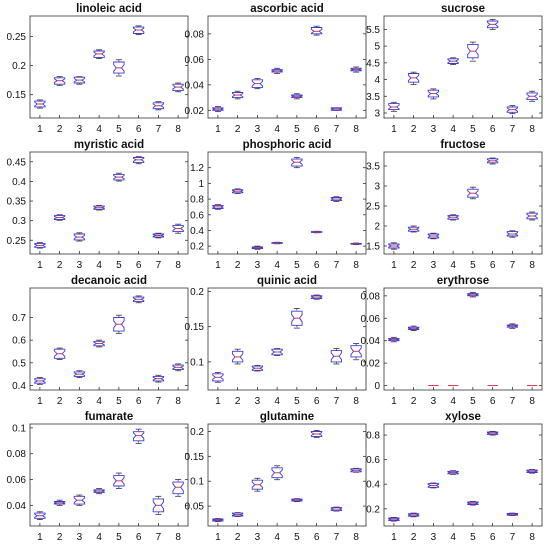  Describe the element at coordinates (454, 477) in the screenshot. I see `subplot-12: xylose 0.2 0.4 0.6 0.8 1 2 3 4 5 6 7 8` at that location.